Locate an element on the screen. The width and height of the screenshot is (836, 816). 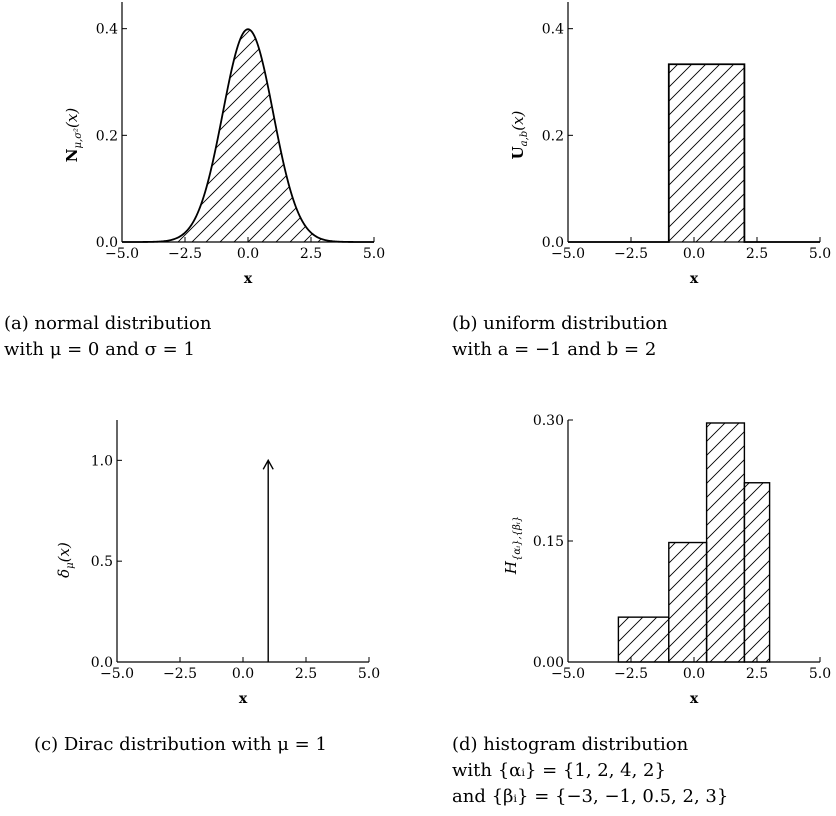
uniform-fill is located at coordinates (706, 153).